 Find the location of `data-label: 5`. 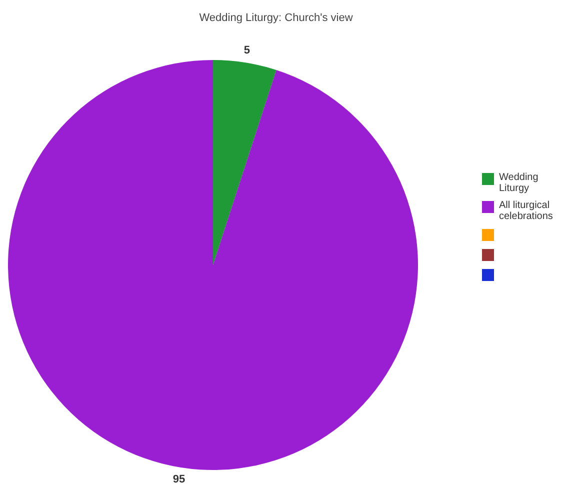

data-label: 5 is located at coordinates (247, 50).